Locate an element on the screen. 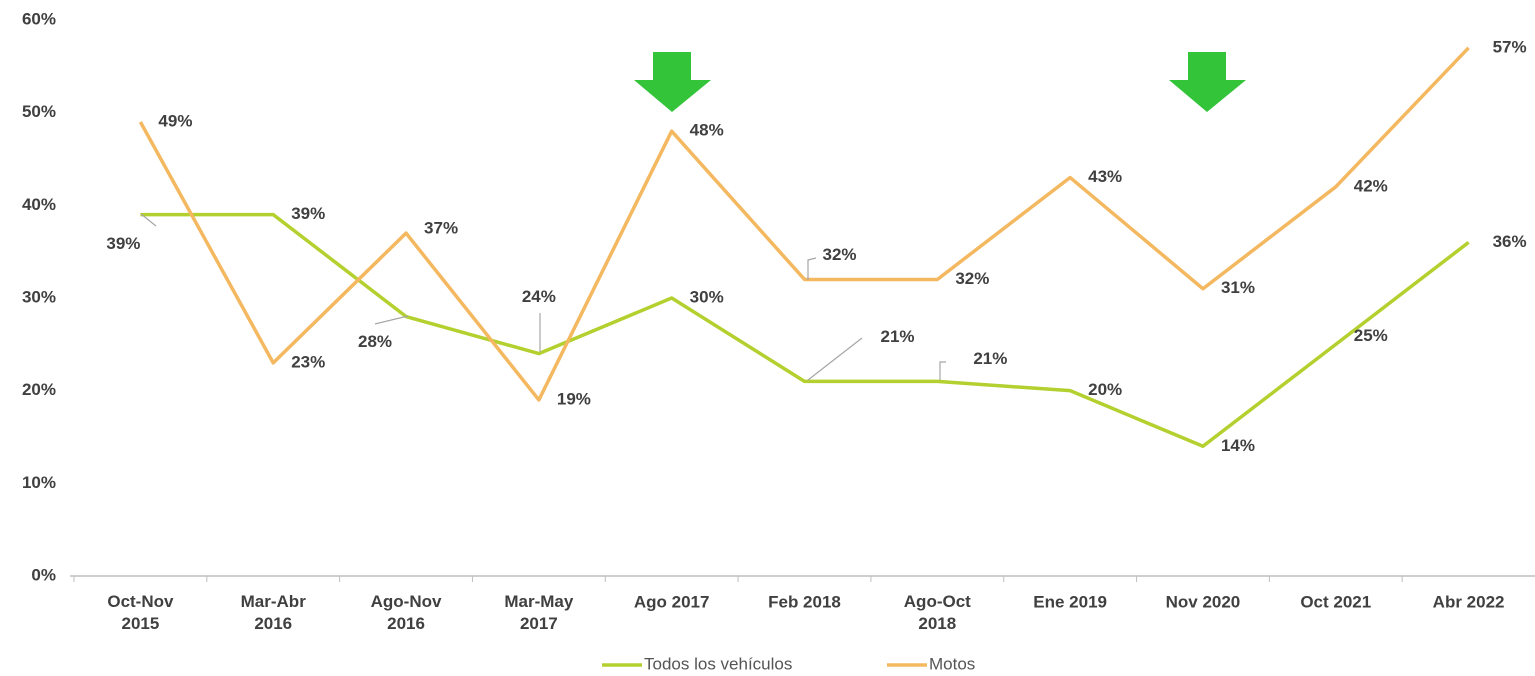 The image size is (1535, 676). x-tick-label: Oct-Nov 2015 is located at coordinates (140, 612).